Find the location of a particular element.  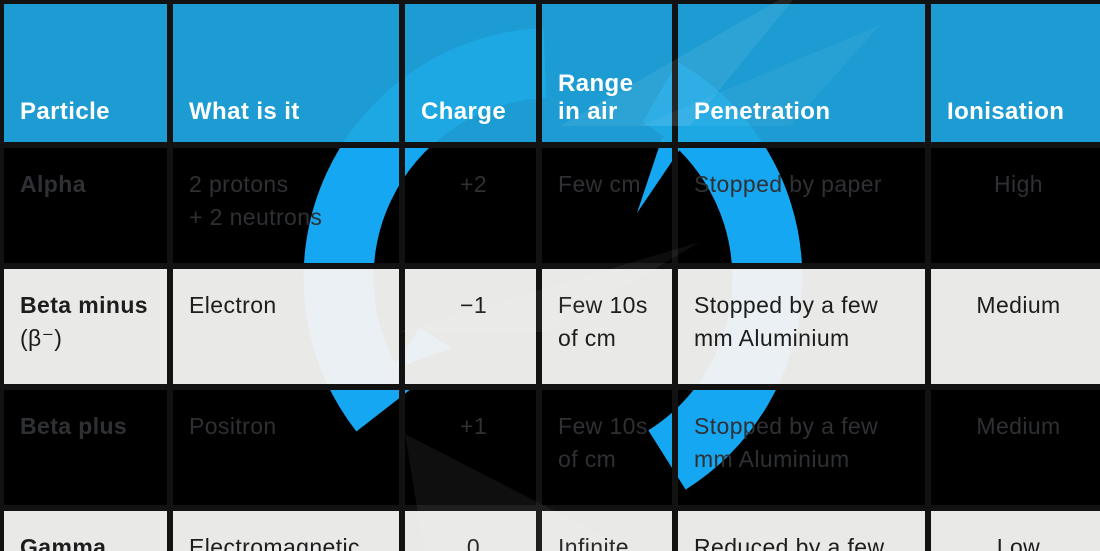

what-is-it-cell: Electromagnetic wave is located at coordinates (286, 528).